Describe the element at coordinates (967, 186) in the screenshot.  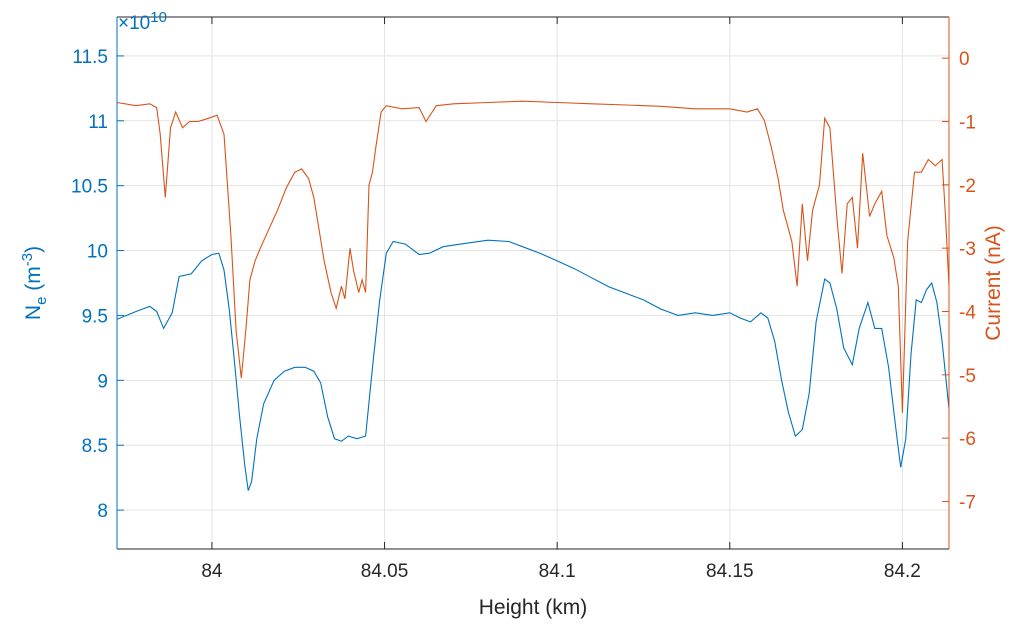
I see `y-right-tick-label: -2` at that location.